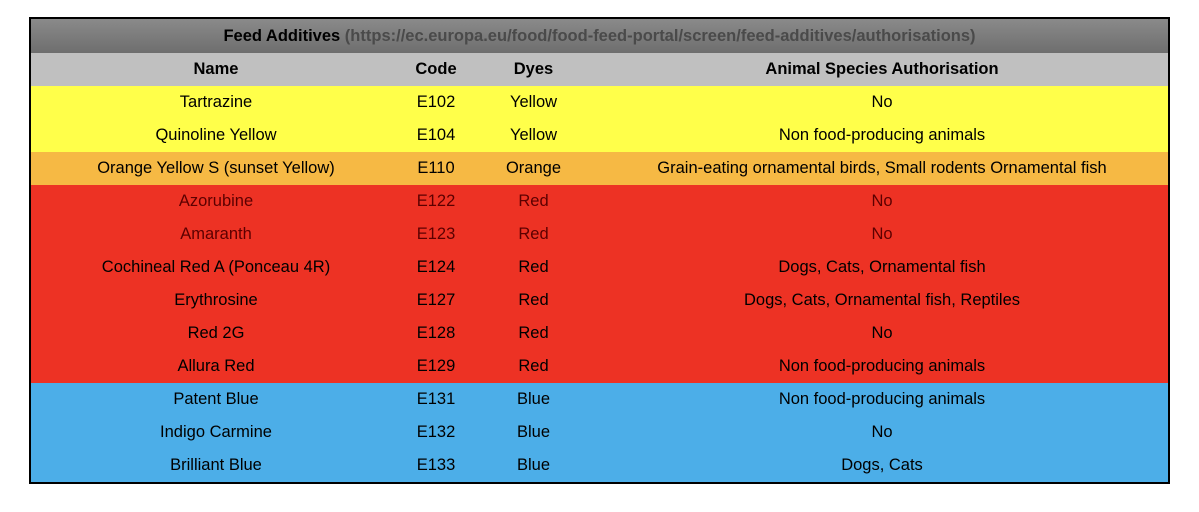 This screenshot has width=1199, height=512. Describe the element at coordinates (436, 300) in the screenshot. I see `cell: E127` at that location.